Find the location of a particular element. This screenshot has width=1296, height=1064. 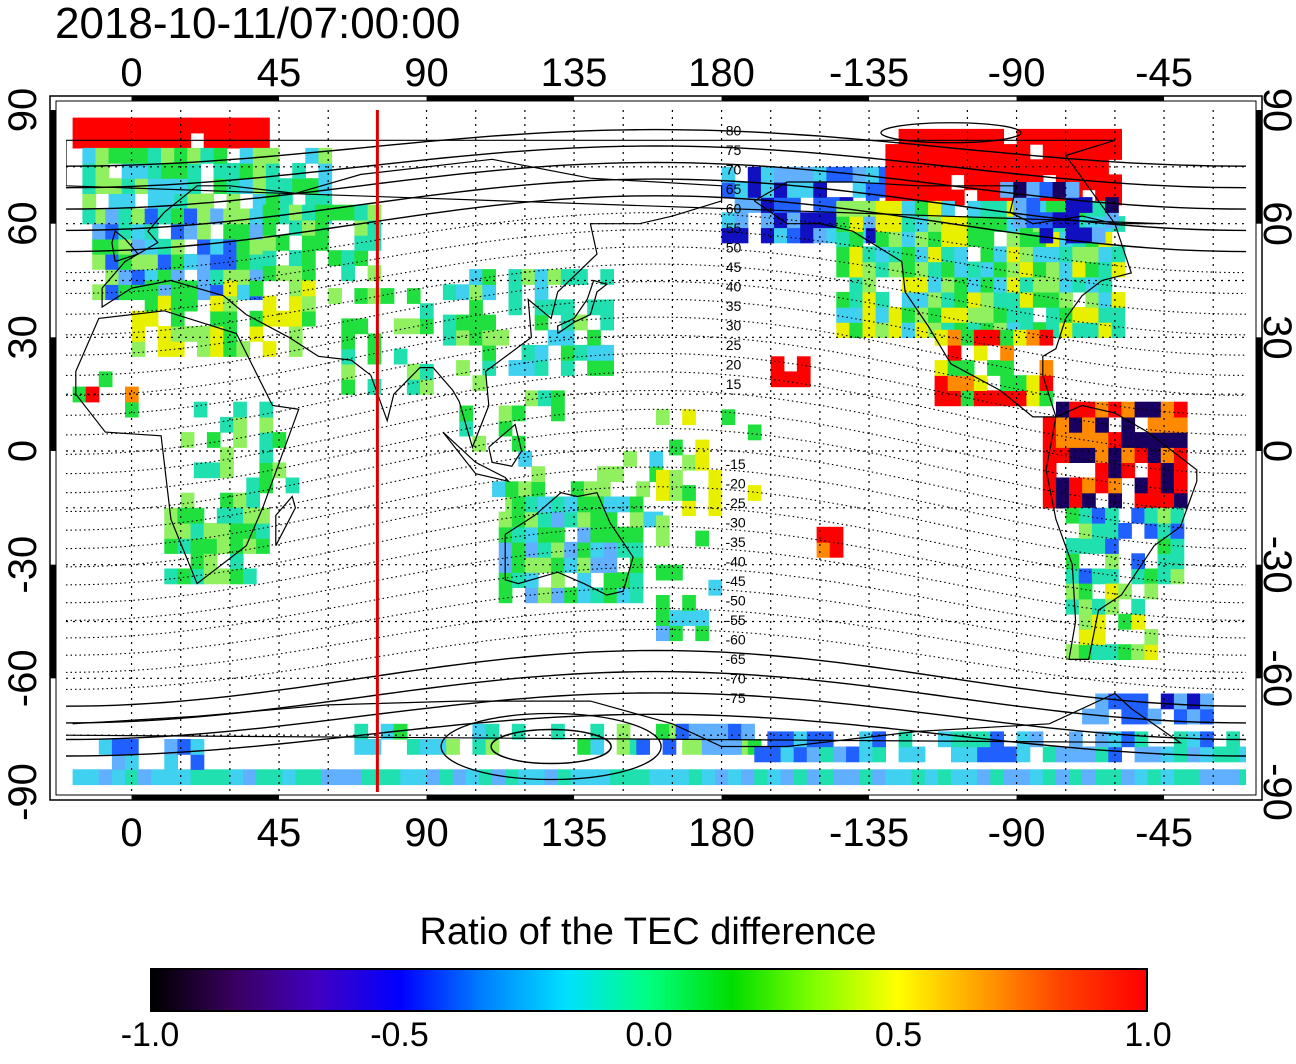

magnetic-lat-label: 20 is located at coordinates (734, 365).